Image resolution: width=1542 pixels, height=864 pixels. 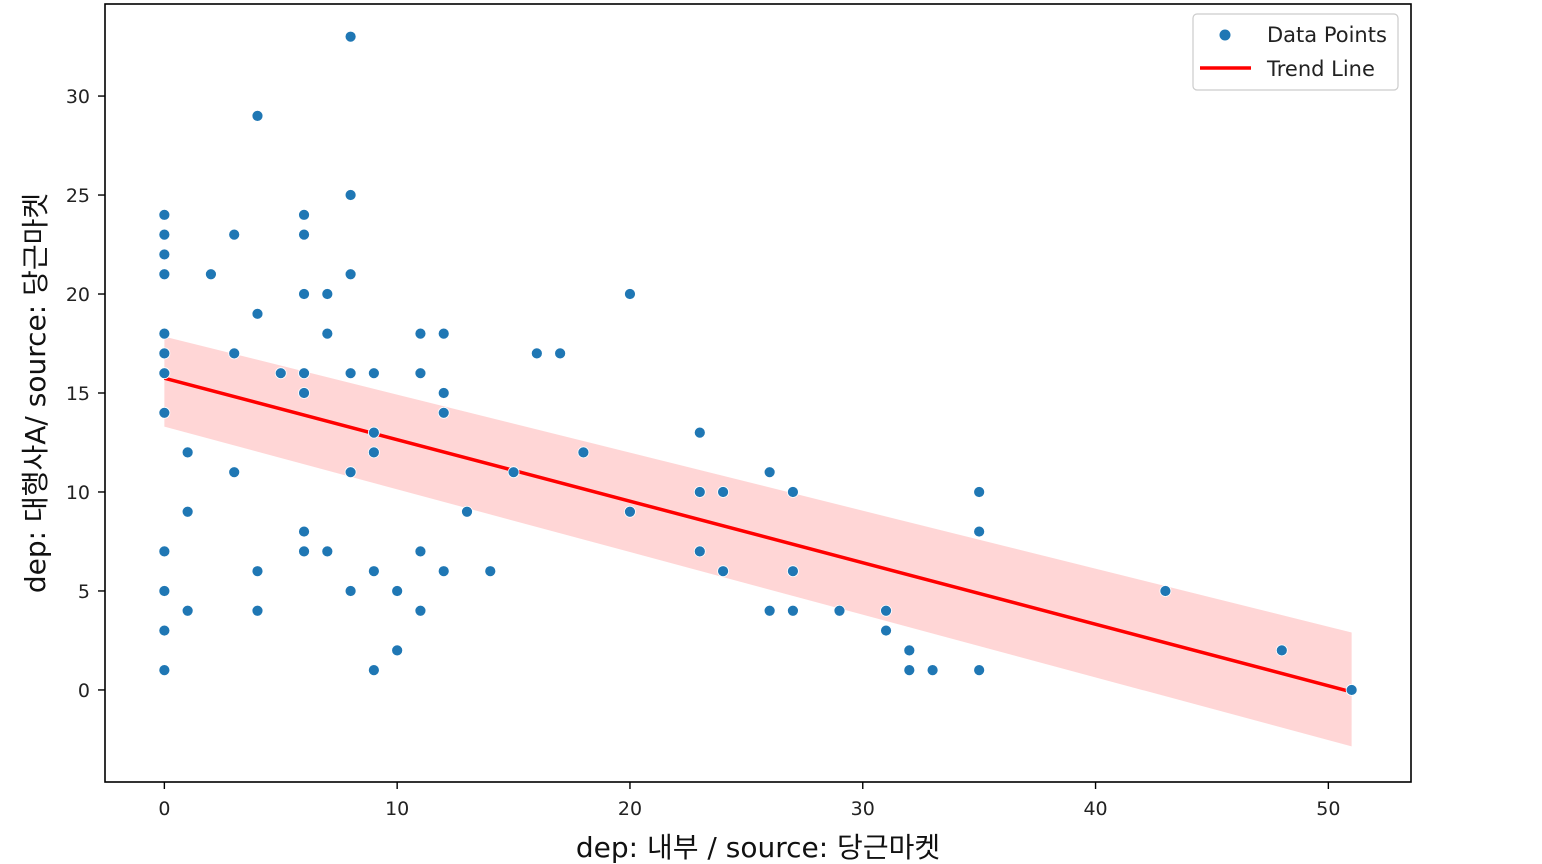 What do you see at coordinates (397, 809) in the screenshot?
I see `x-tick-label: 10` at bounding box center [397, 809].